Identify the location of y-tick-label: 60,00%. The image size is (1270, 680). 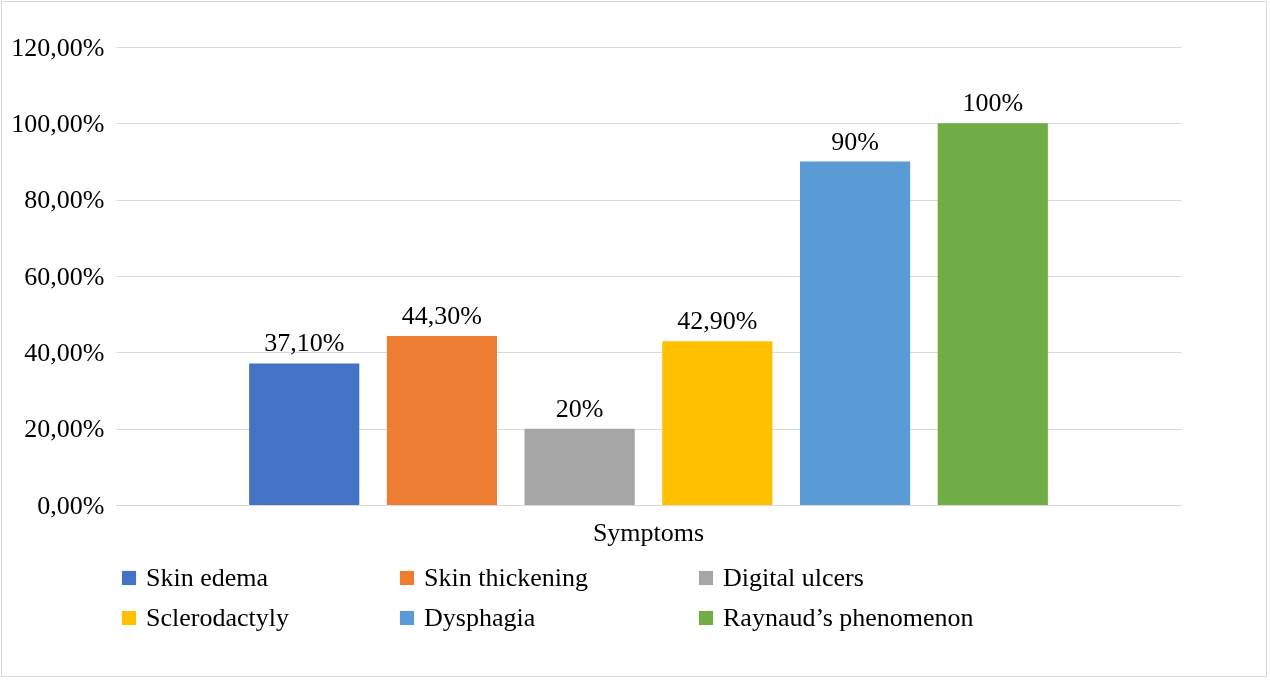
(64, 276).